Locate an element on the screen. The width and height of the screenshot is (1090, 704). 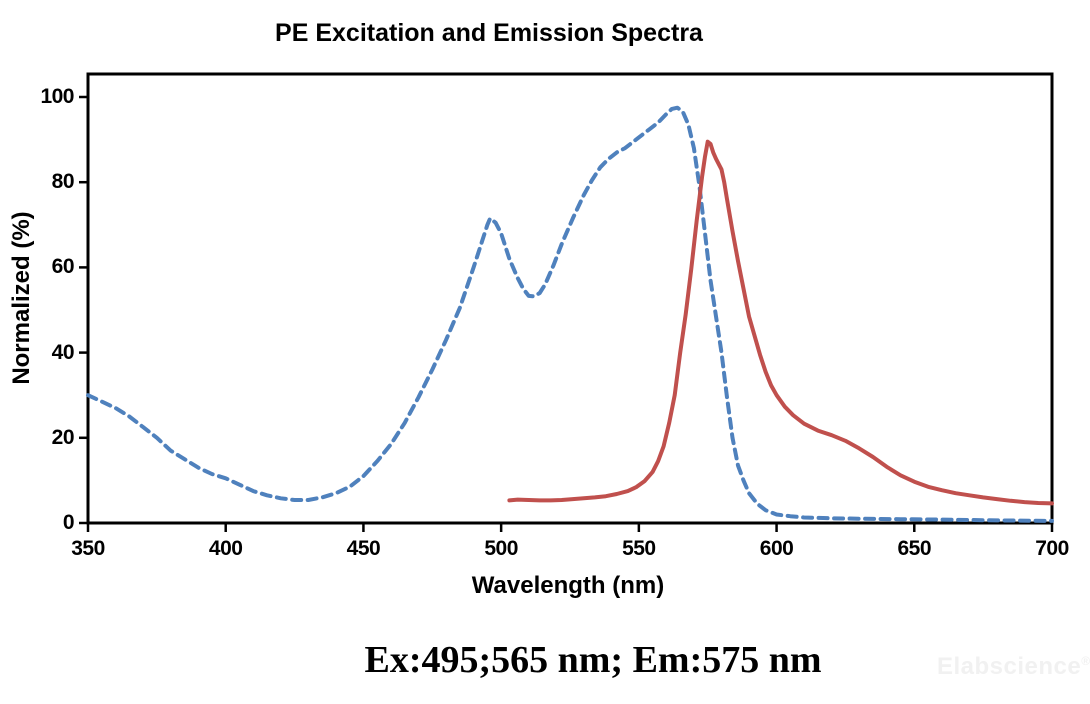
x-tick-label: 500 is located at coordinates (501, 548).